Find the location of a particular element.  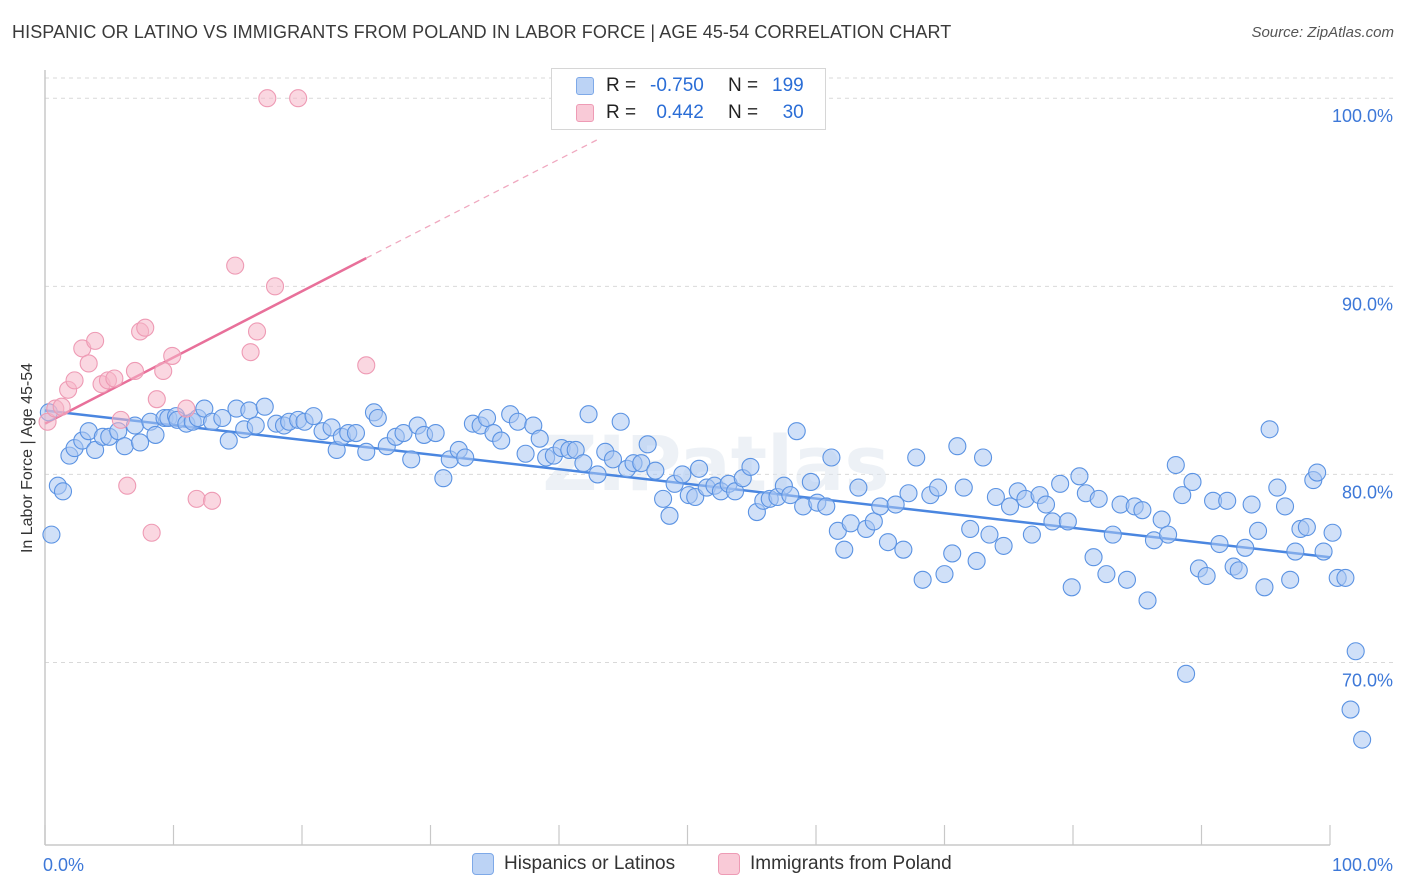

x-tick-label: 0.0% is located at coordinates (63, 865).